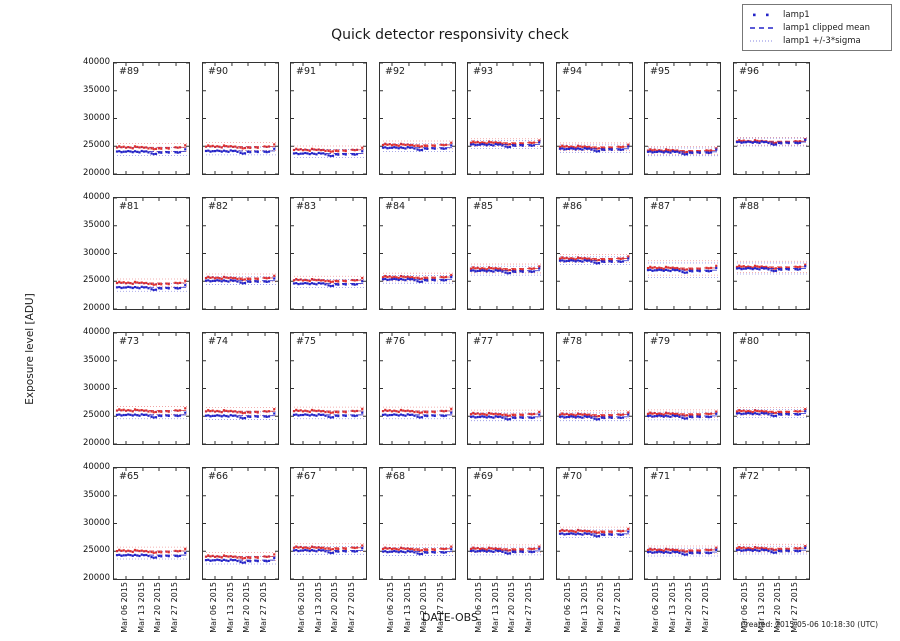  Describe the element at coordinates (771, 388) in the screenshot. I see `subplot-80: #80` at that location.